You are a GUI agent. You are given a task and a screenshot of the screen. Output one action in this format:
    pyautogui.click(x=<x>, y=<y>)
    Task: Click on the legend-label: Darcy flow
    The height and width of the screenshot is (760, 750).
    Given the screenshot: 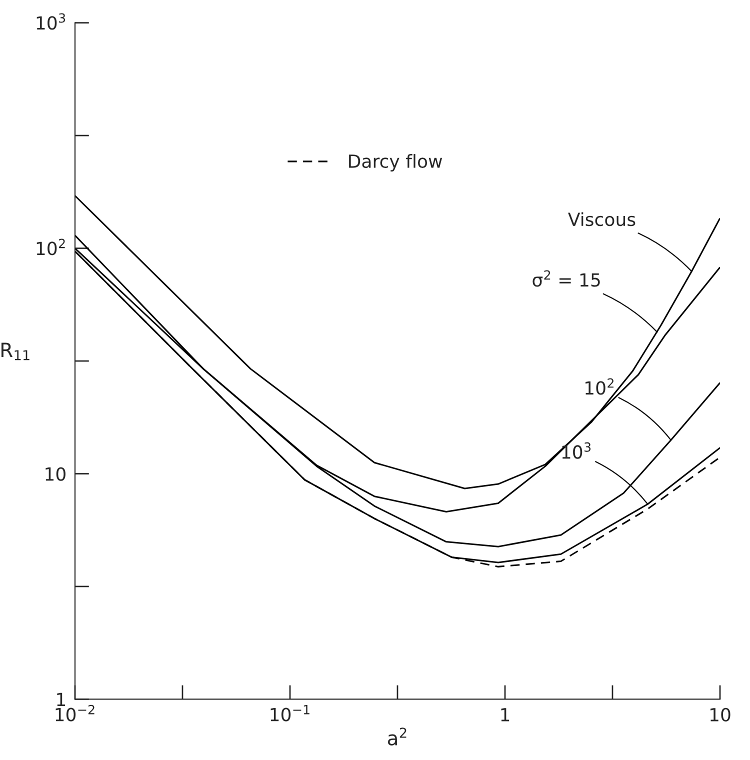 What is the action you would take?
    pyautogui.click(x=395, y=163)
    